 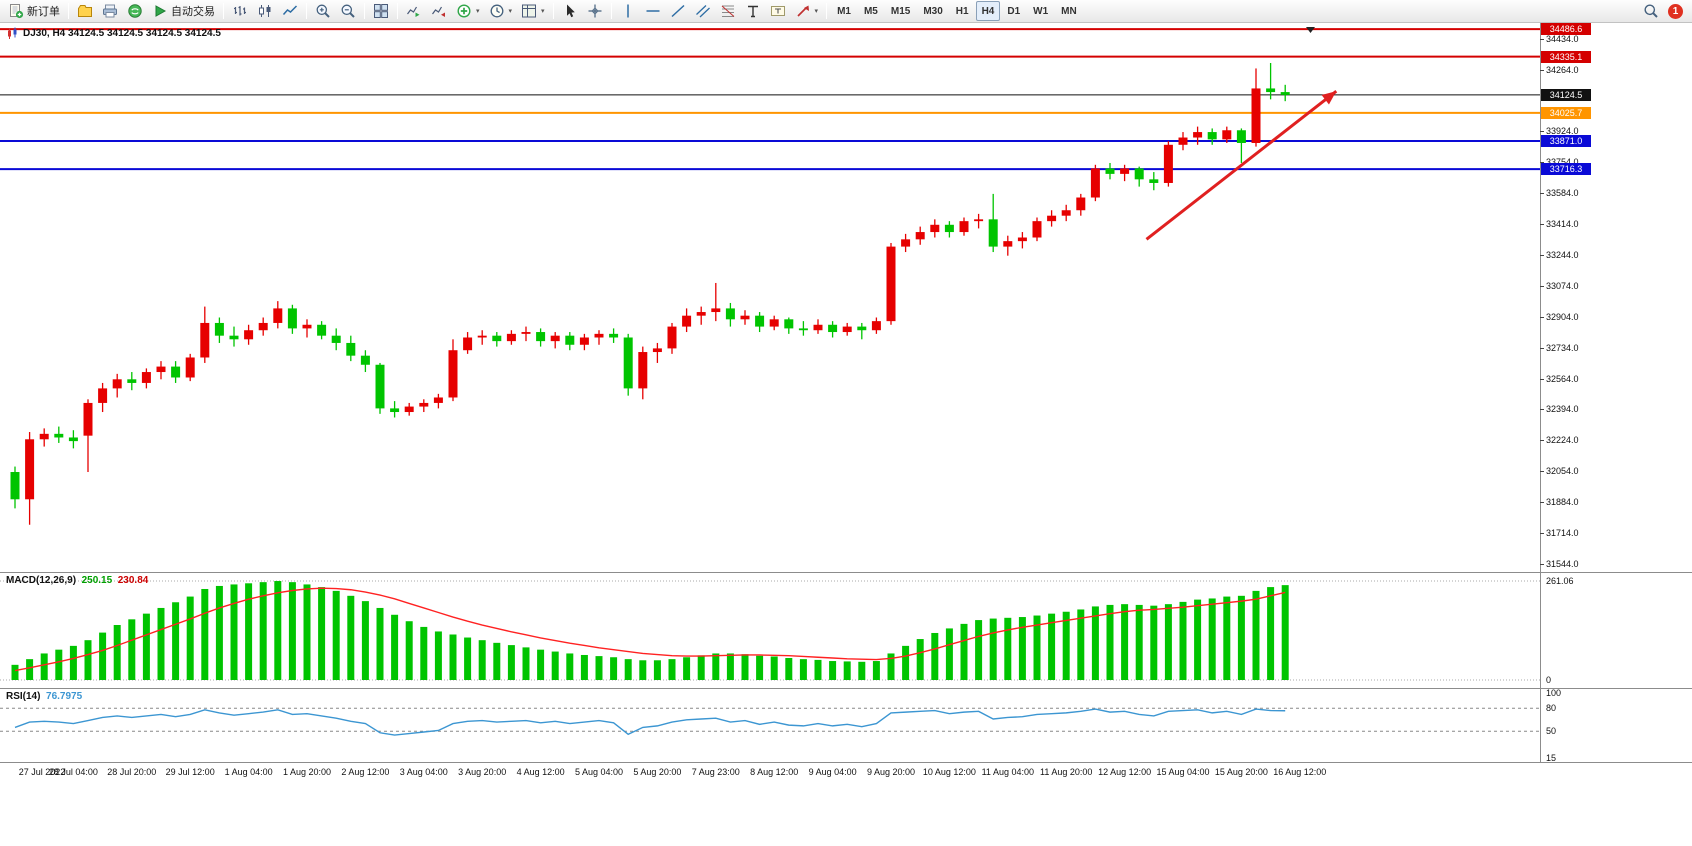 I want to click on chart-shift-marker-icon, so click(x=1310, y=30).